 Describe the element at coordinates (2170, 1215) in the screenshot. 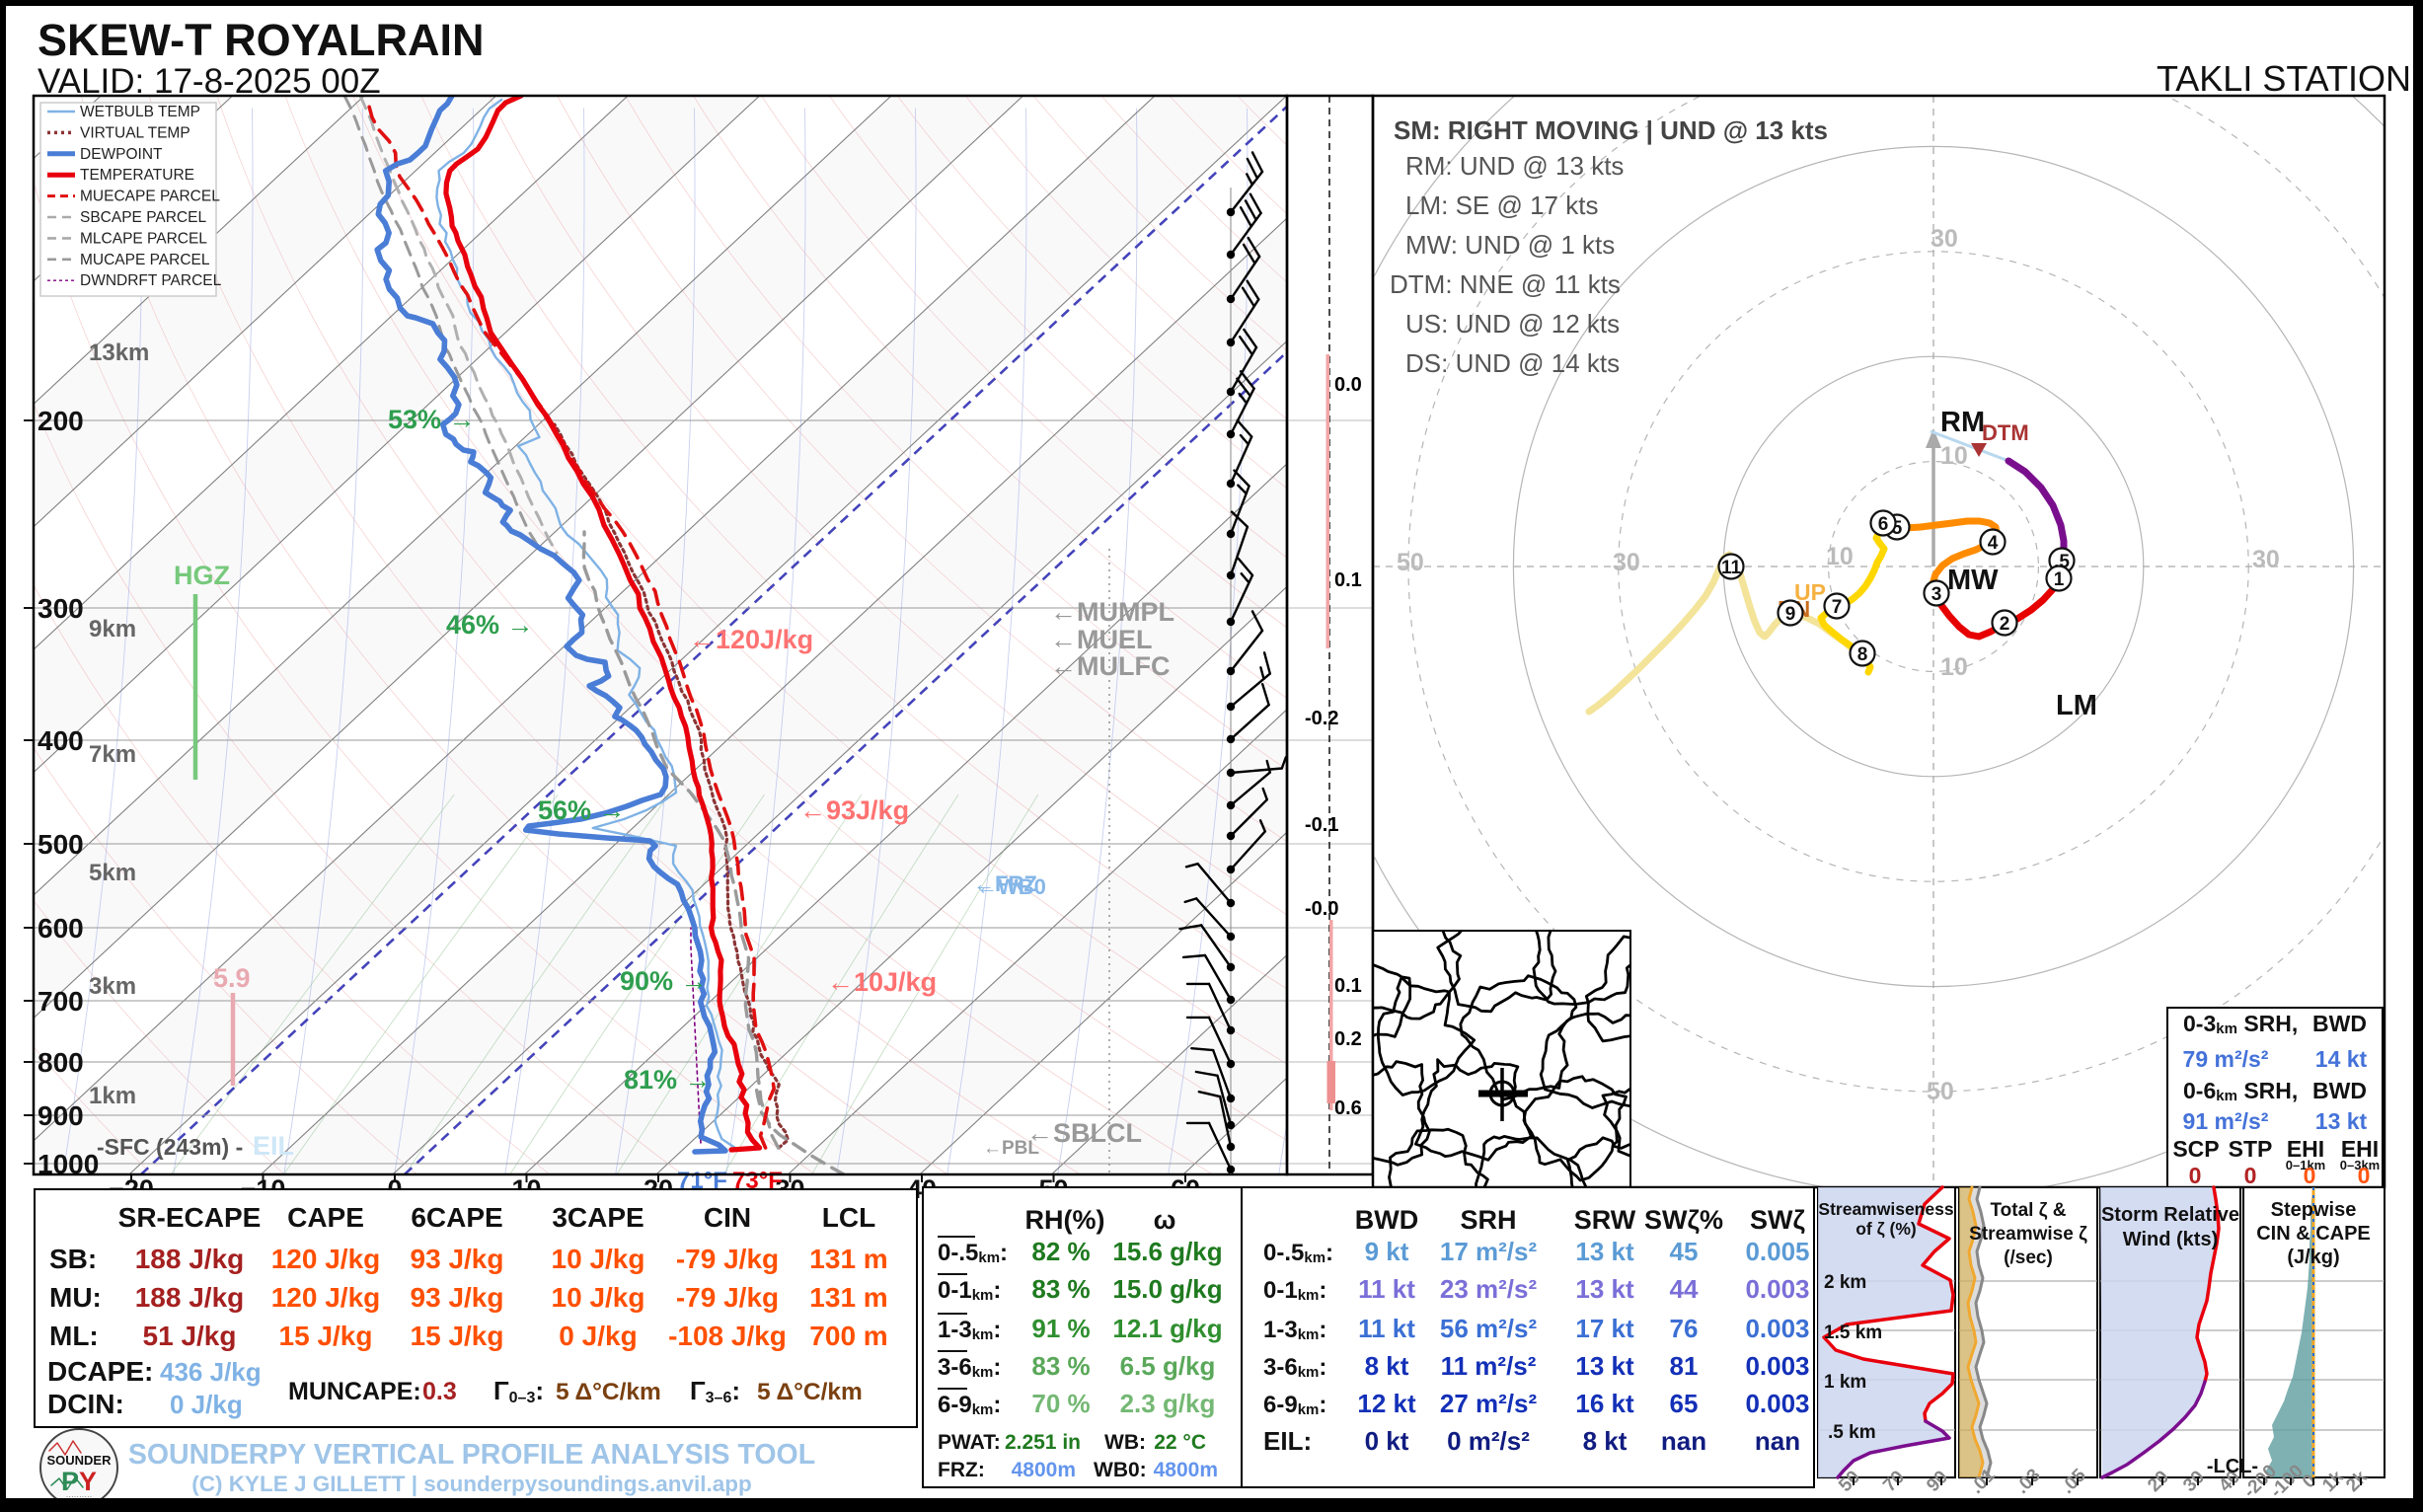

I see `svg-text: Storm Relative` at that location.